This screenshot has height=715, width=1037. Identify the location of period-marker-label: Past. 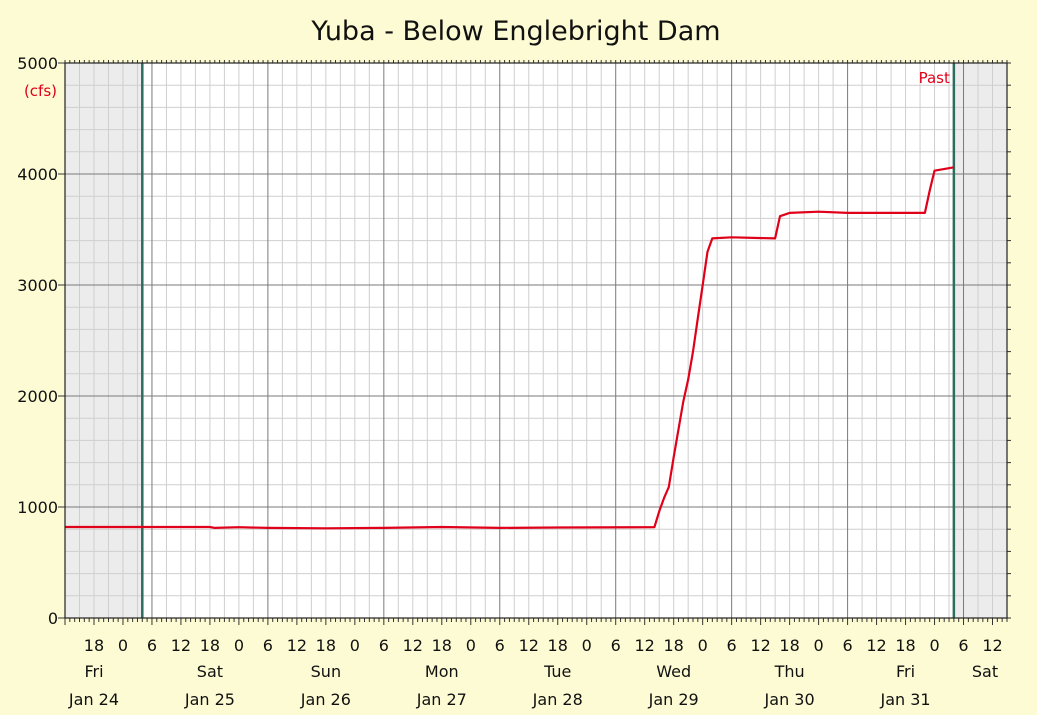
(934, 78).